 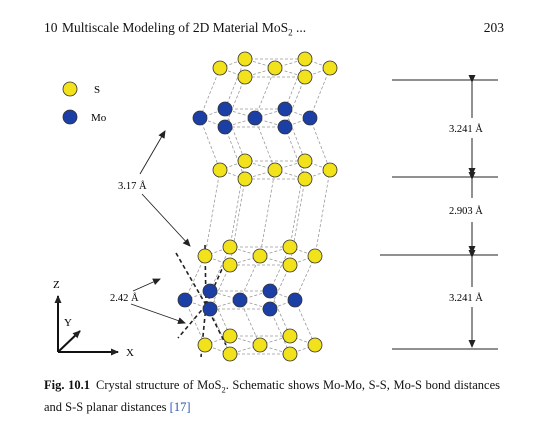 I want to click on reference-link: [17], so click(x=180, y=406).